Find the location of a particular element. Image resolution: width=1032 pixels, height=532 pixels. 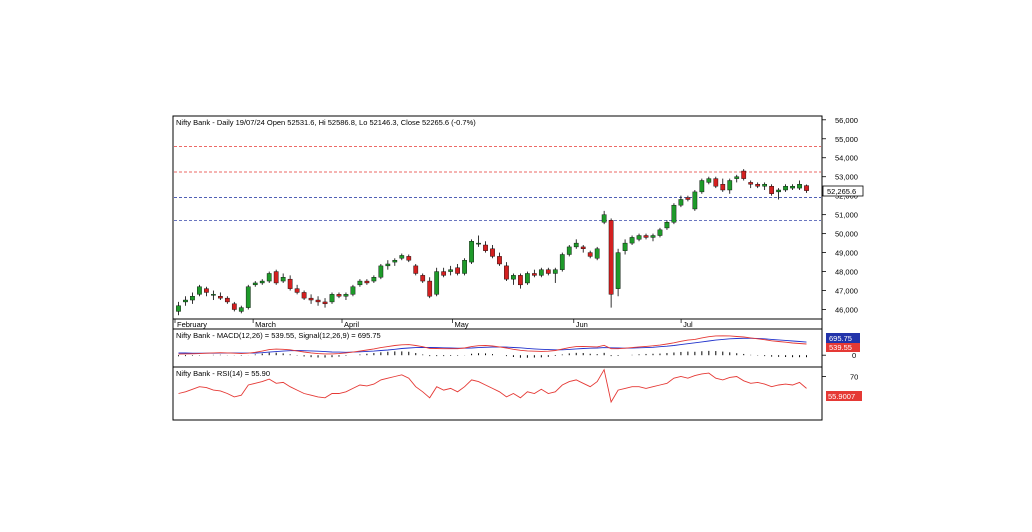

price-tick-label: 53,000 is located at coordinates (846, 177).